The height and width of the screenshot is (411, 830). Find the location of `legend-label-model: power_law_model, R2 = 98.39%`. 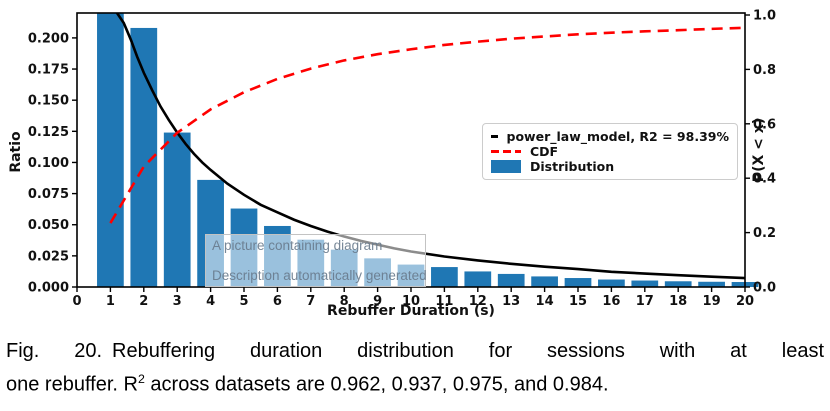

legend-label-model: power_law_model, R2 = 98.39% is located at coordinates (617, 136).